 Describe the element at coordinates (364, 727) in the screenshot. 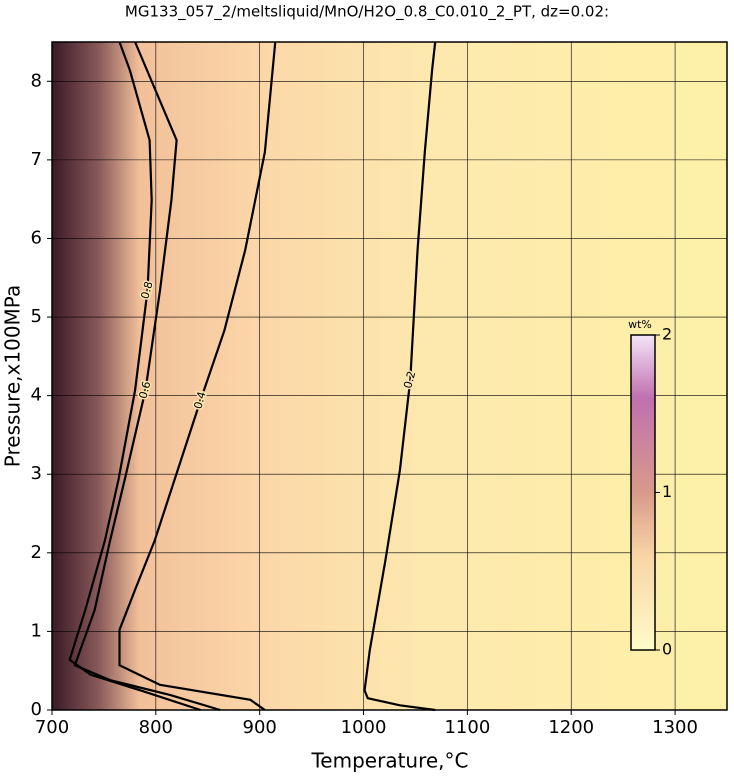

I see `x-tick-label: 1000` at that location.